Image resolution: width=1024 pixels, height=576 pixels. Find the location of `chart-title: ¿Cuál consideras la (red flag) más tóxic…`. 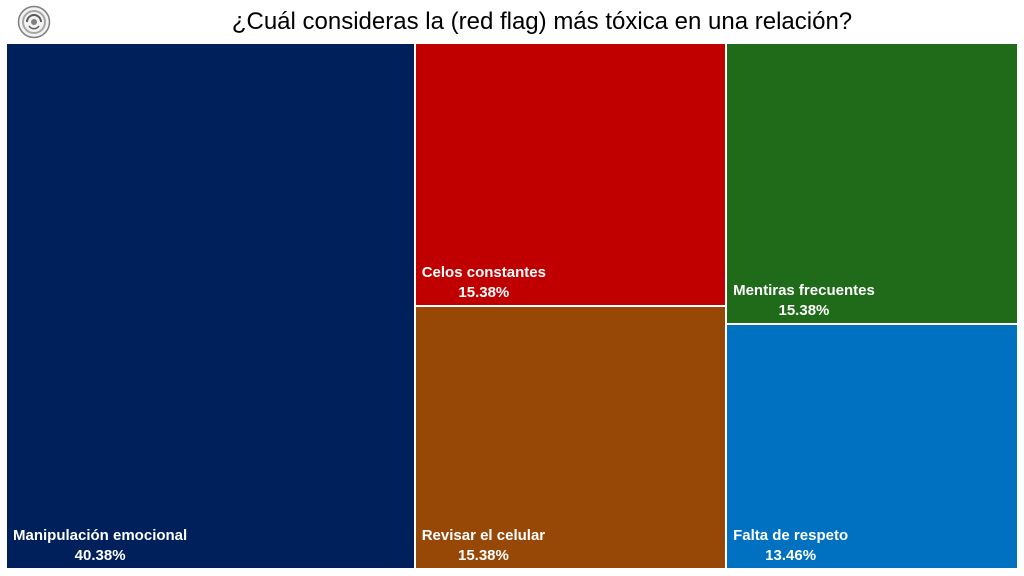

chart-title: ¿Cuál consideras la (red flag) más tóxic… is located at coordinates (542, 21).